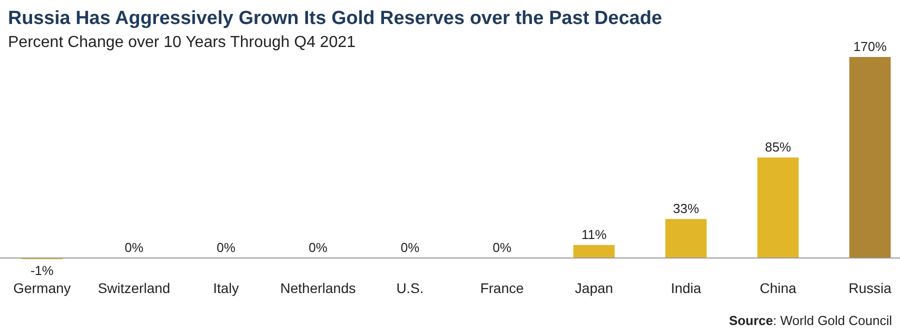 The width and height of the screenshot is (900, 332). What do you see at coordinates (594, 288) in the screenshot?
I see `x-tick-label: Japan` at bounding box center [594, 288].